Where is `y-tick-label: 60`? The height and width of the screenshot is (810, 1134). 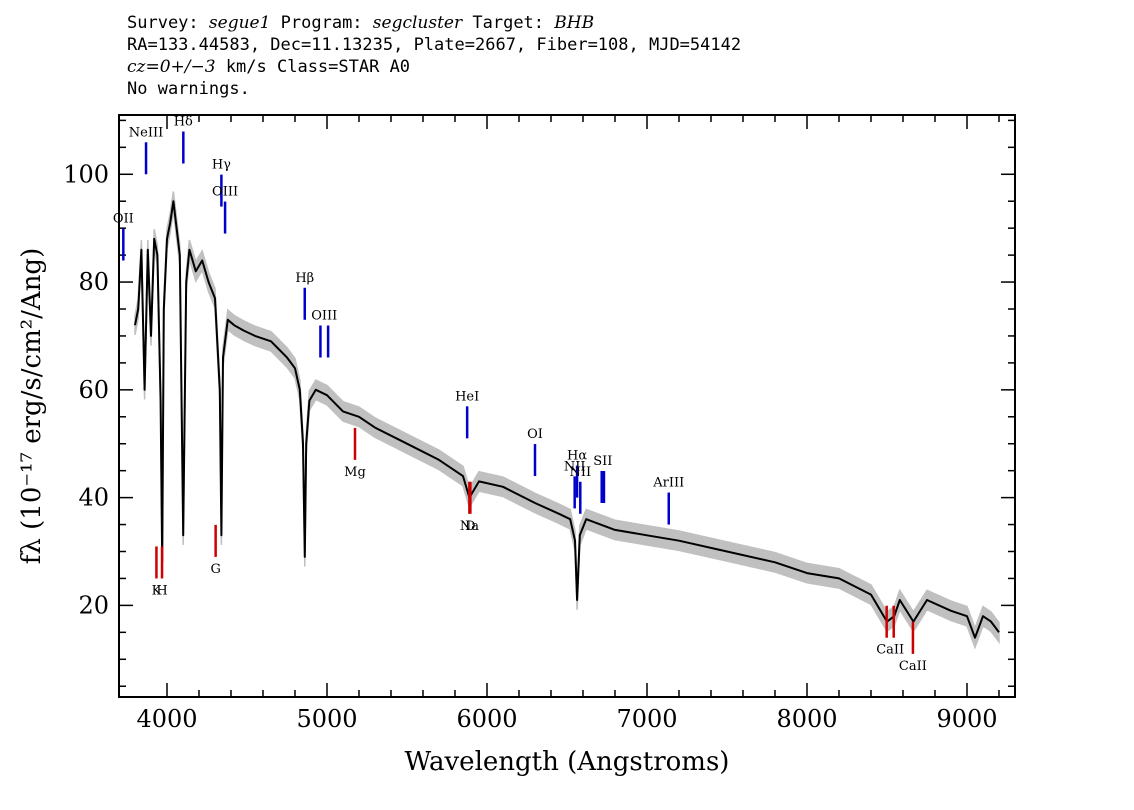 y-tick-label: 60 is located at coordinates (93, 390).